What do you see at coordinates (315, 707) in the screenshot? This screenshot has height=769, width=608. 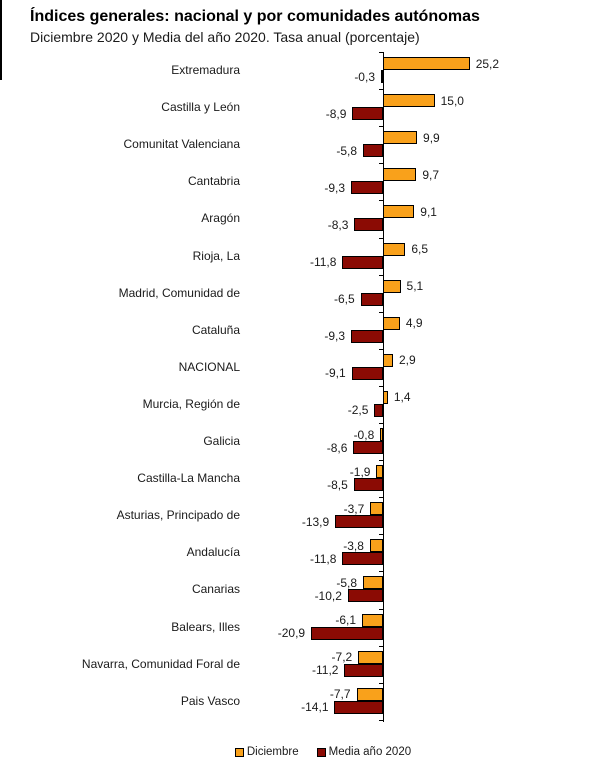 I see `value-label-media-ano-2020: -14,1` at bounding box center [315, 707].